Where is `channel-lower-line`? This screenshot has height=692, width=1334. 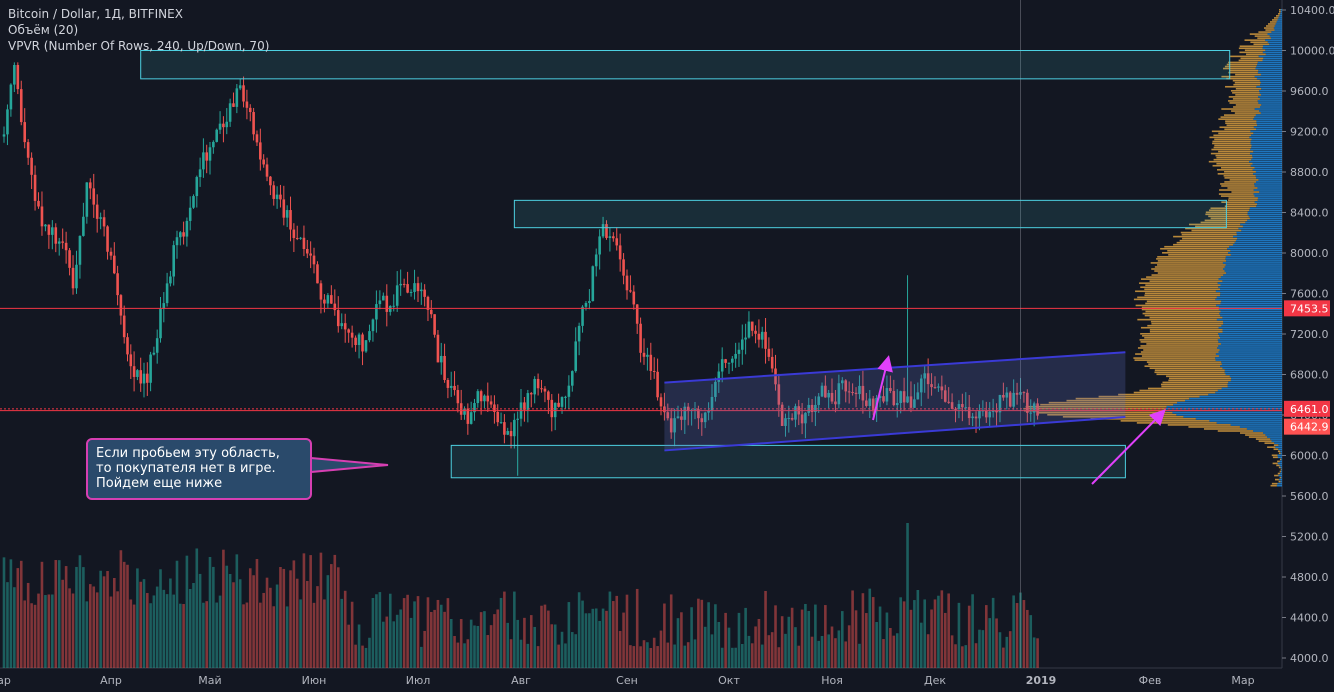
channel-lower-line is located at coordinates (895, 434).